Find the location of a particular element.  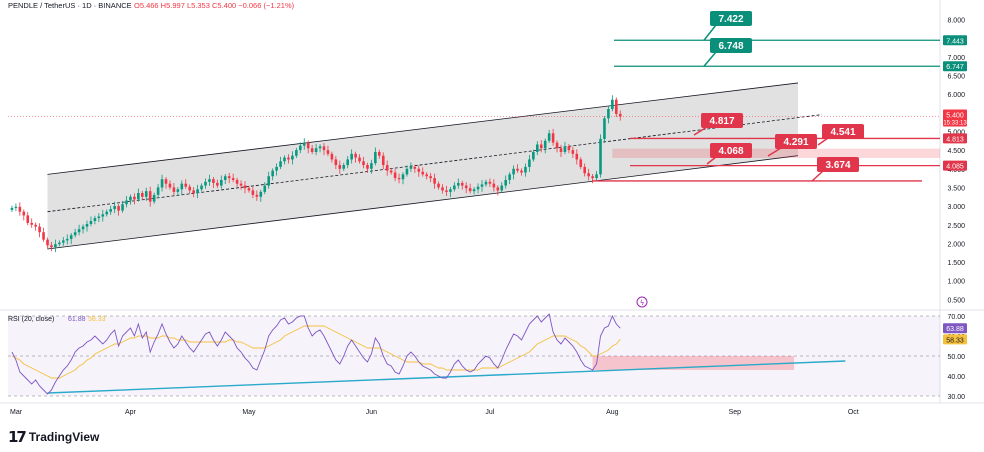

support-zone is located at coordinates (776, 153).